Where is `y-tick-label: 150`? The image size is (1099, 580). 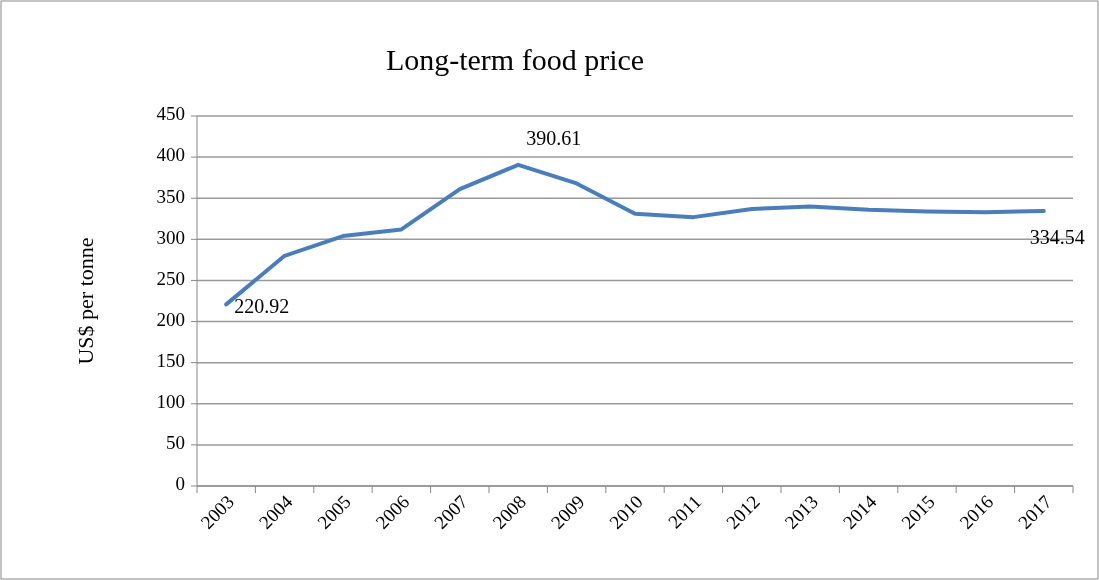
y-tick-label: 150 is located at coordinates (170, 361).